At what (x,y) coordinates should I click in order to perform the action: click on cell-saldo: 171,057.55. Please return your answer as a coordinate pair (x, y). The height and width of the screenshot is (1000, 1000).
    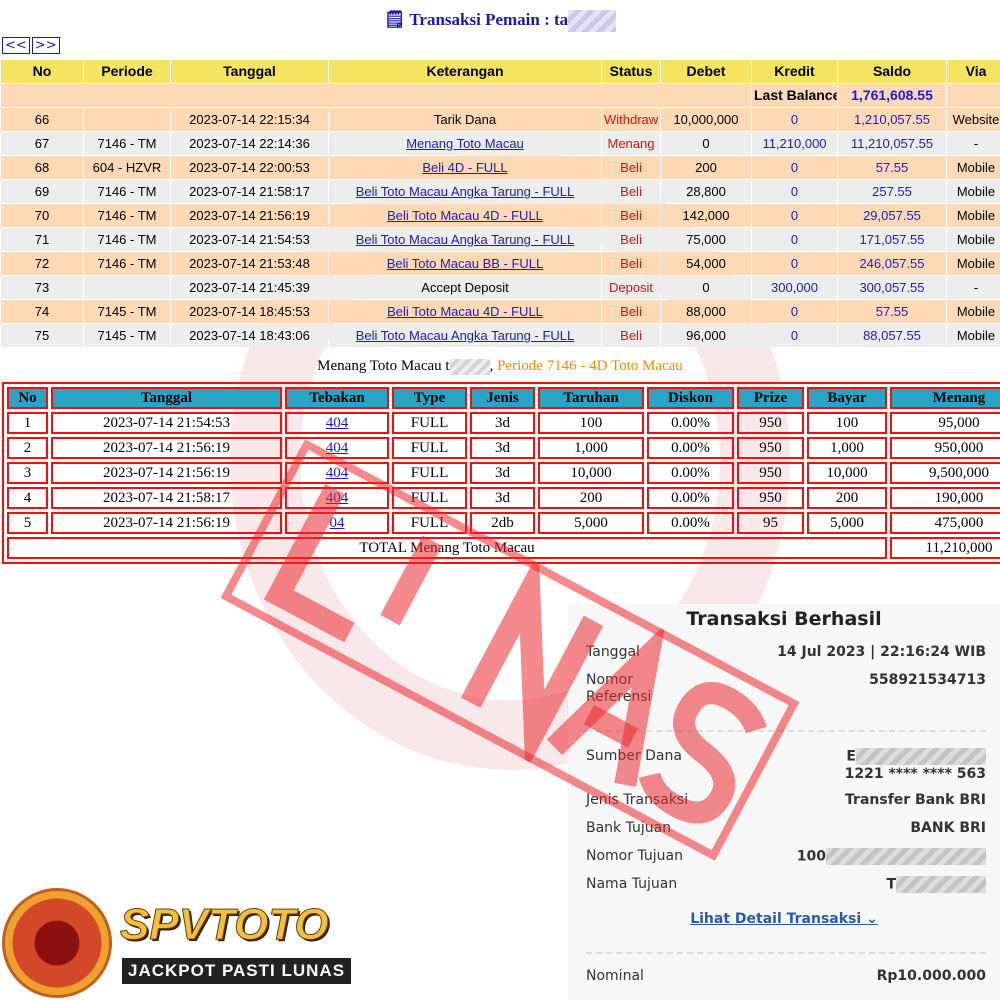
    Looking at the image, I should click on (892, 239).